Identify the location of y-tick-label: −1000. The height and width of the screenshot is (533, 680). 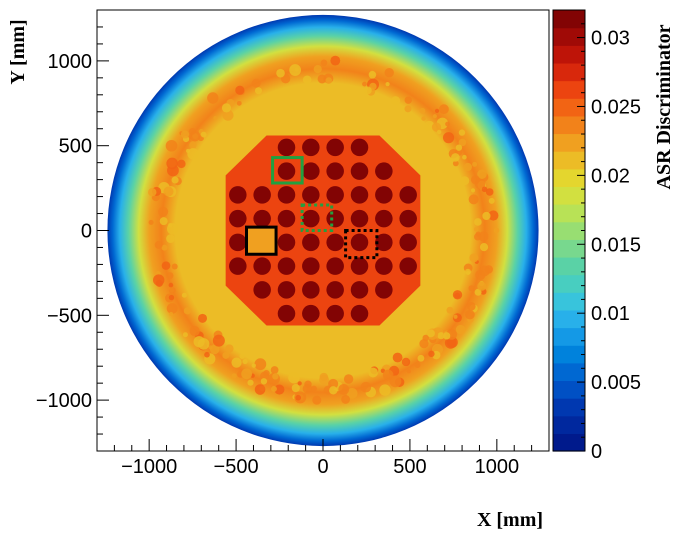
(64, 401).